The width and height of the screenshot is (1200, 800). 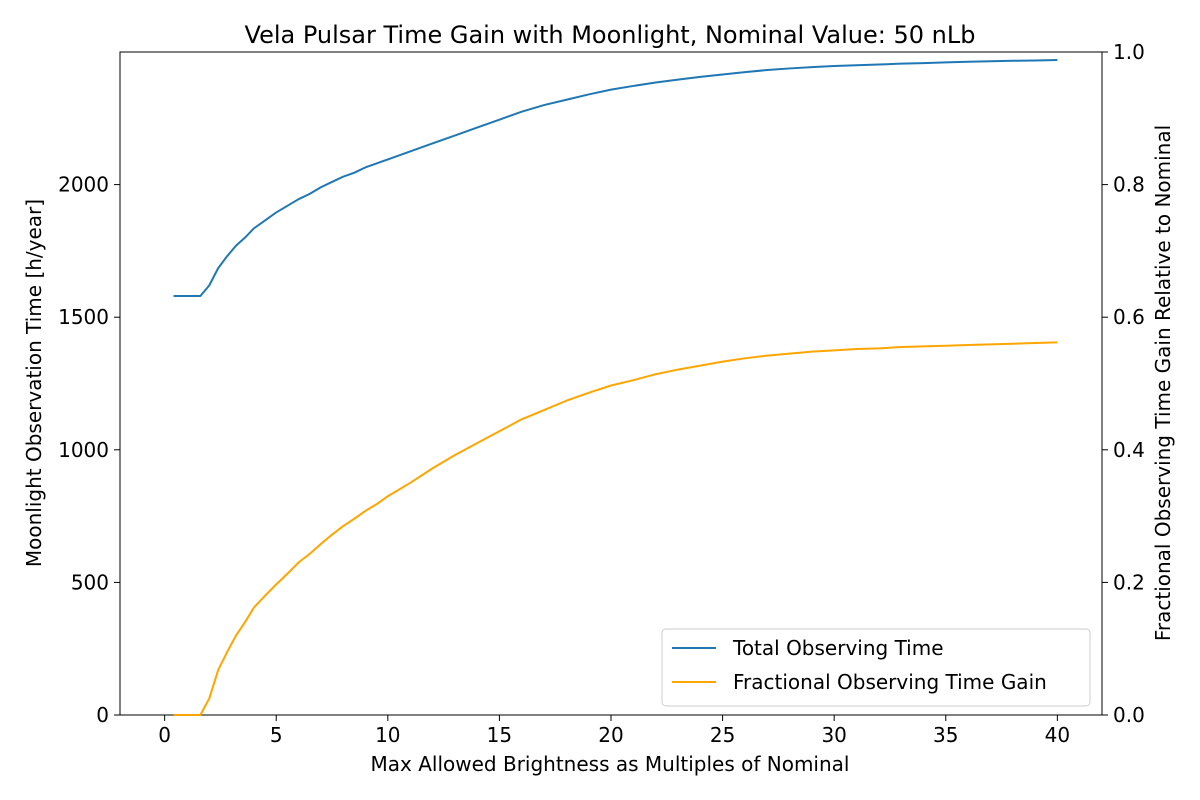 What do you see at coordinates (276, 735) in the screenshot?
I see `x-tick-label: 5` at bounding box center [276, 735].